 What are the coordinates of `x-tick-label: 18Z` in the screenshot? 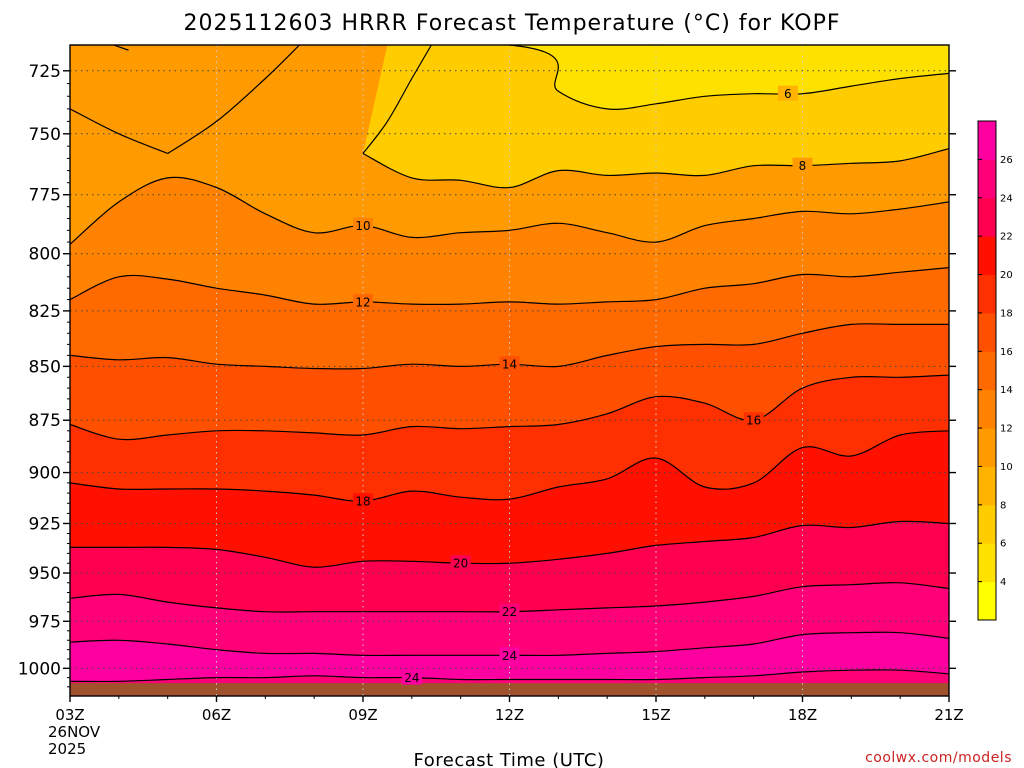 It's located at (802, 715).